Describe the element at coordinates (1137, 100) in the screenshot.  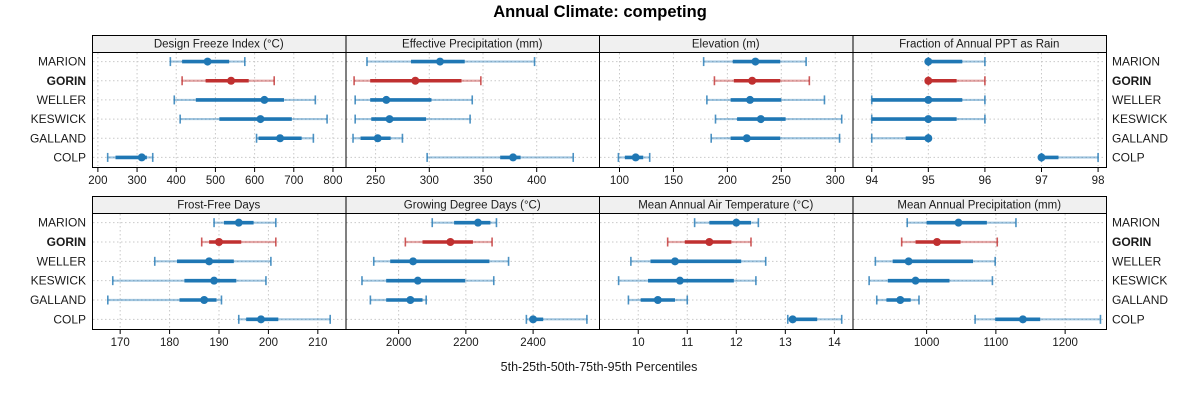
I see `station-label-right: WELLER` at that location.